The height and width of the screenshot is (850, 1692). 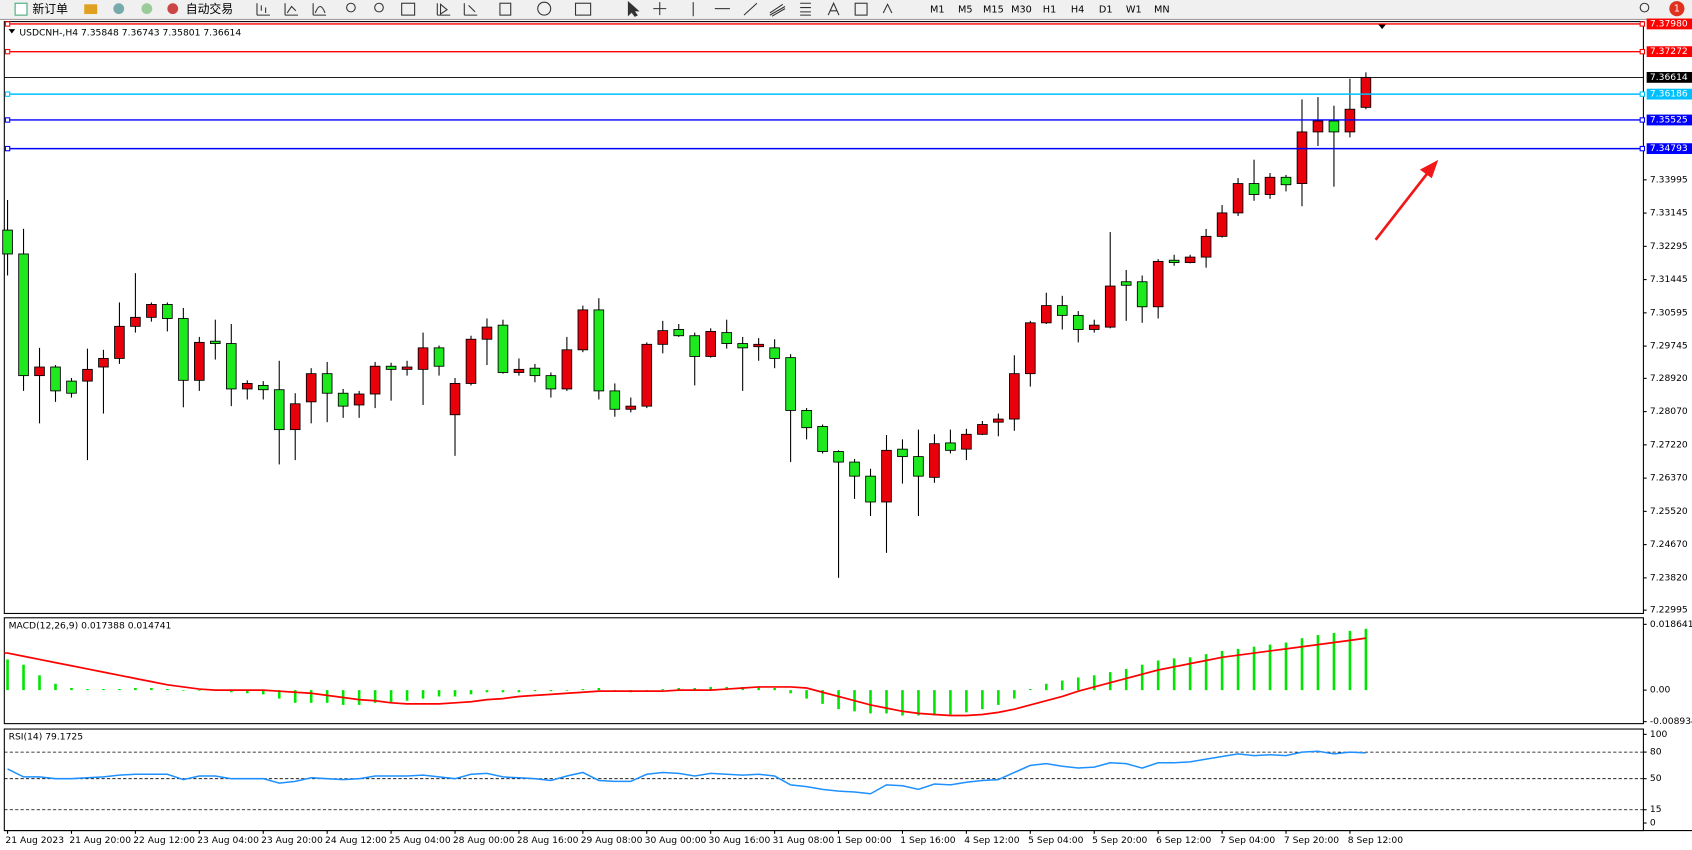 What do you see at coordinates (1669, 478) in the screenshot?
I see `y-tick-label: 7.26370` at bounding box center [1669, 478].